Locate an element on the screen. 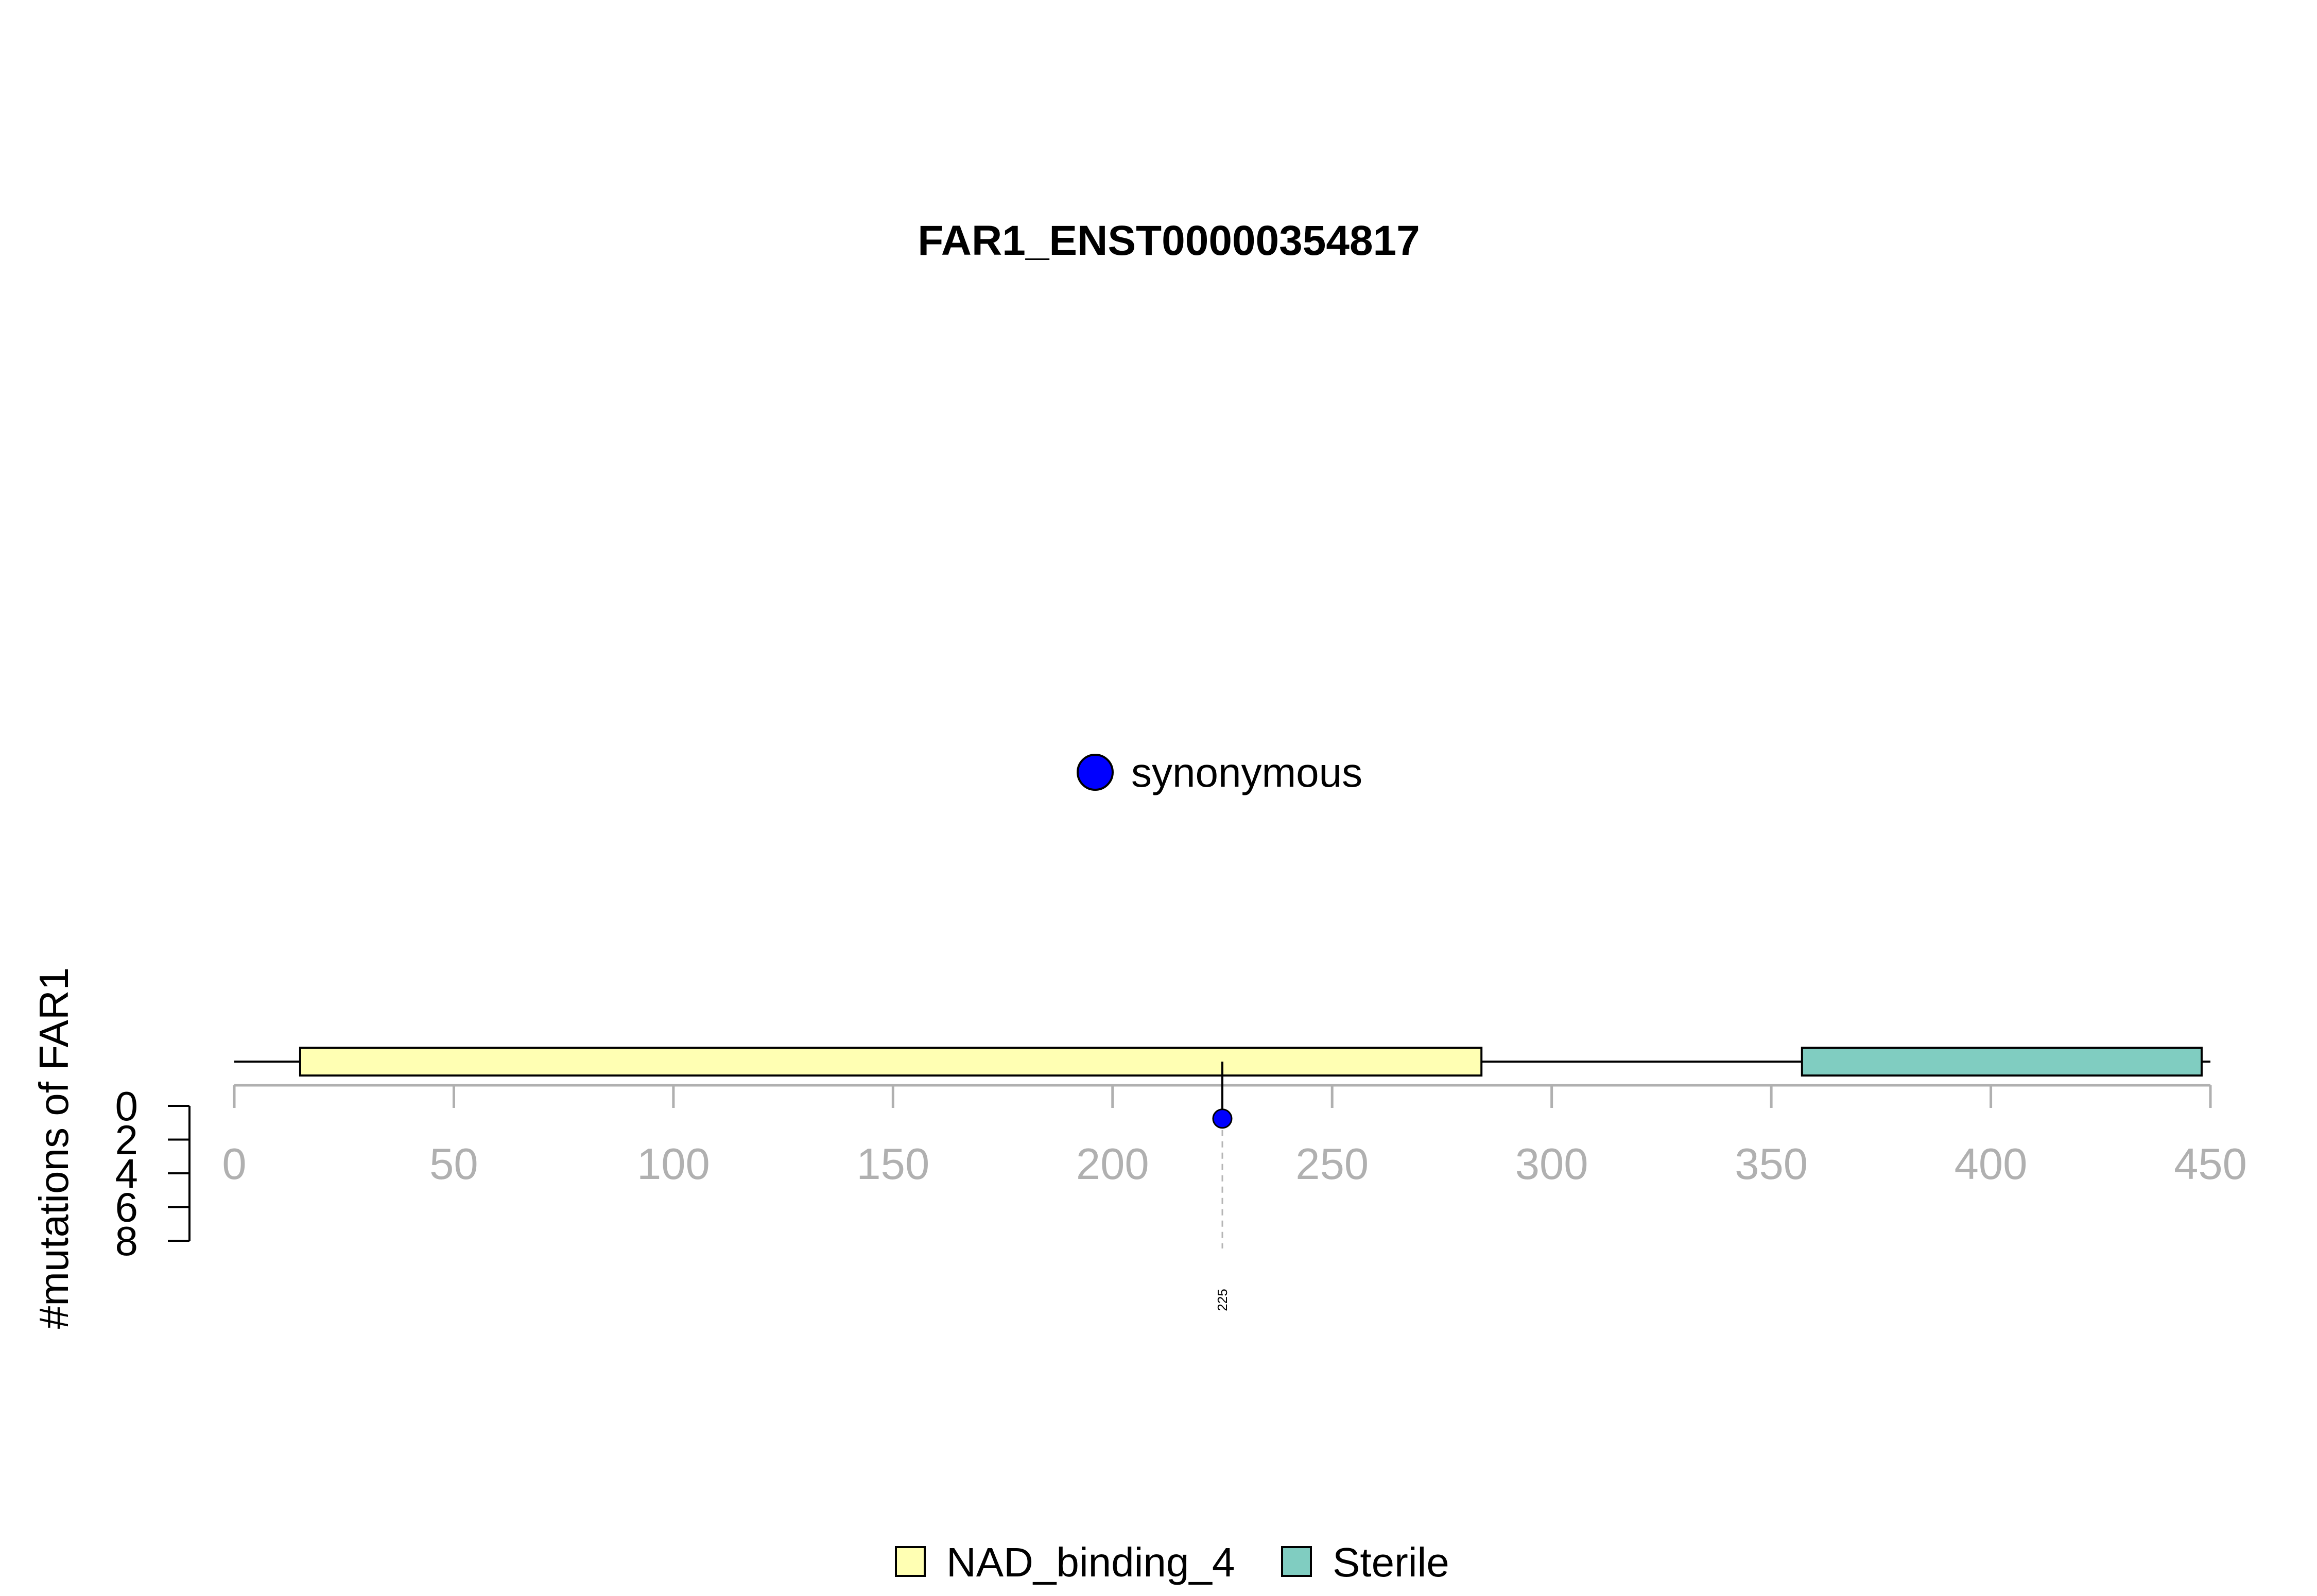 Image resolution: width=2317 pixels, height=1596 pixels. domain-legend-label-sterile: Sterile is located at coordinates (1391, 1562).